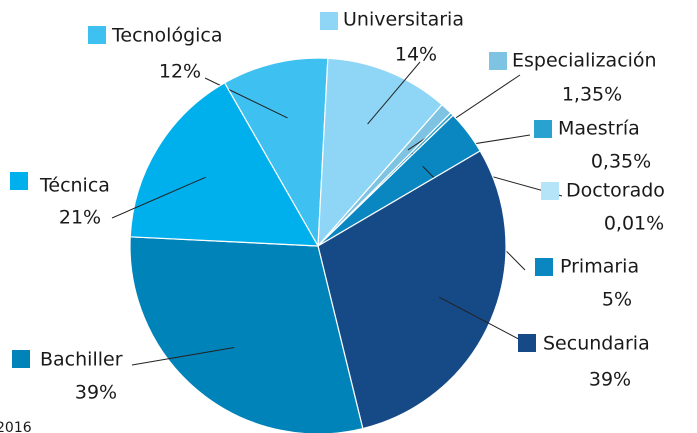  I want to click on slice-name: Tecnológica, so click(167, 36).